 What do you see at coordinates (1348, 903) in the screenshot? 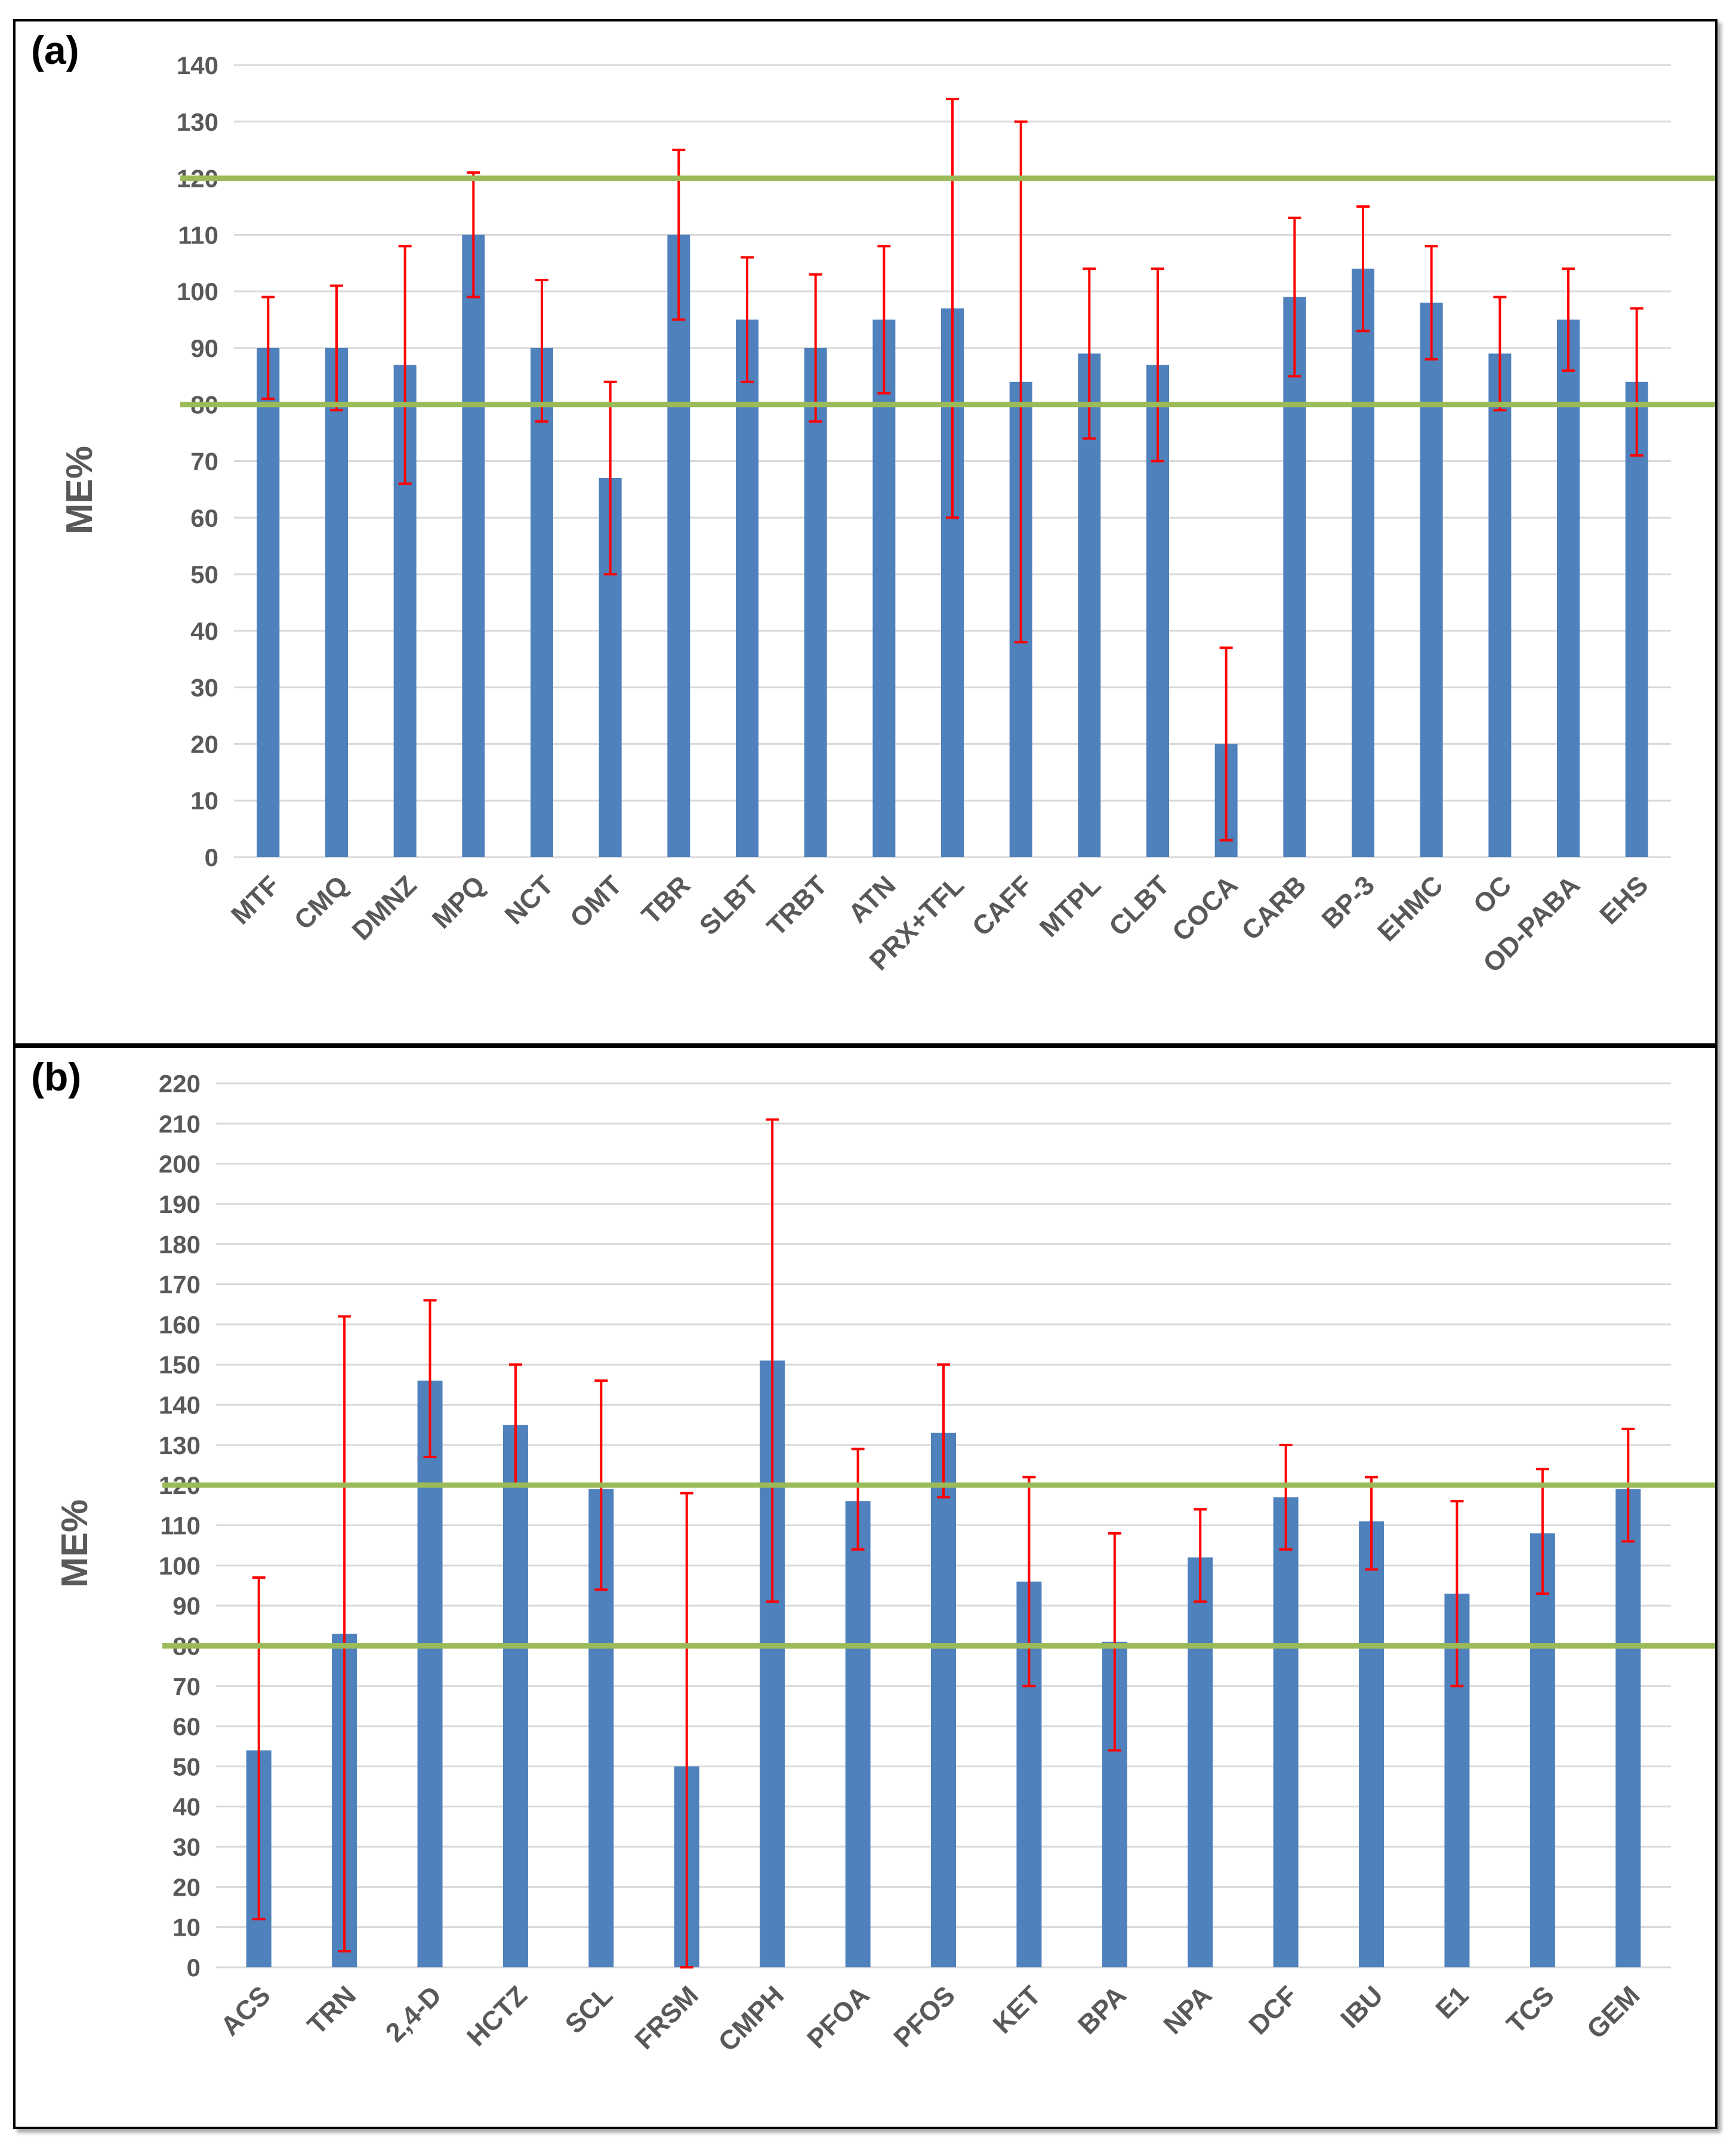
I see `x-tick-label: BP-3` at bounding box center [1348, 903].